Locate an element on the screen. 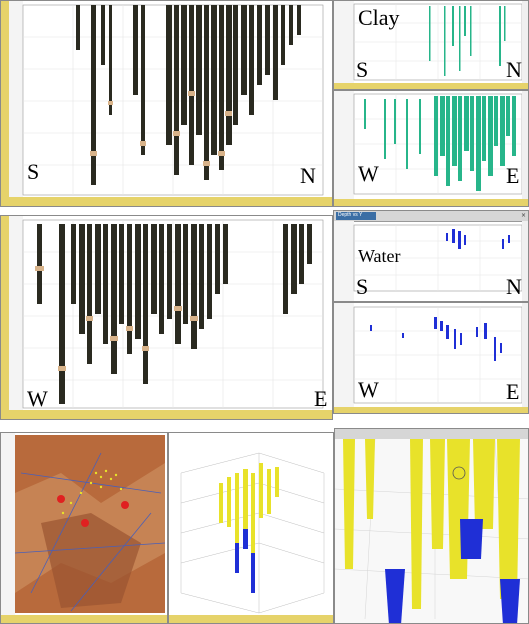  water-ns-plot is located at coordinates (431, 261).